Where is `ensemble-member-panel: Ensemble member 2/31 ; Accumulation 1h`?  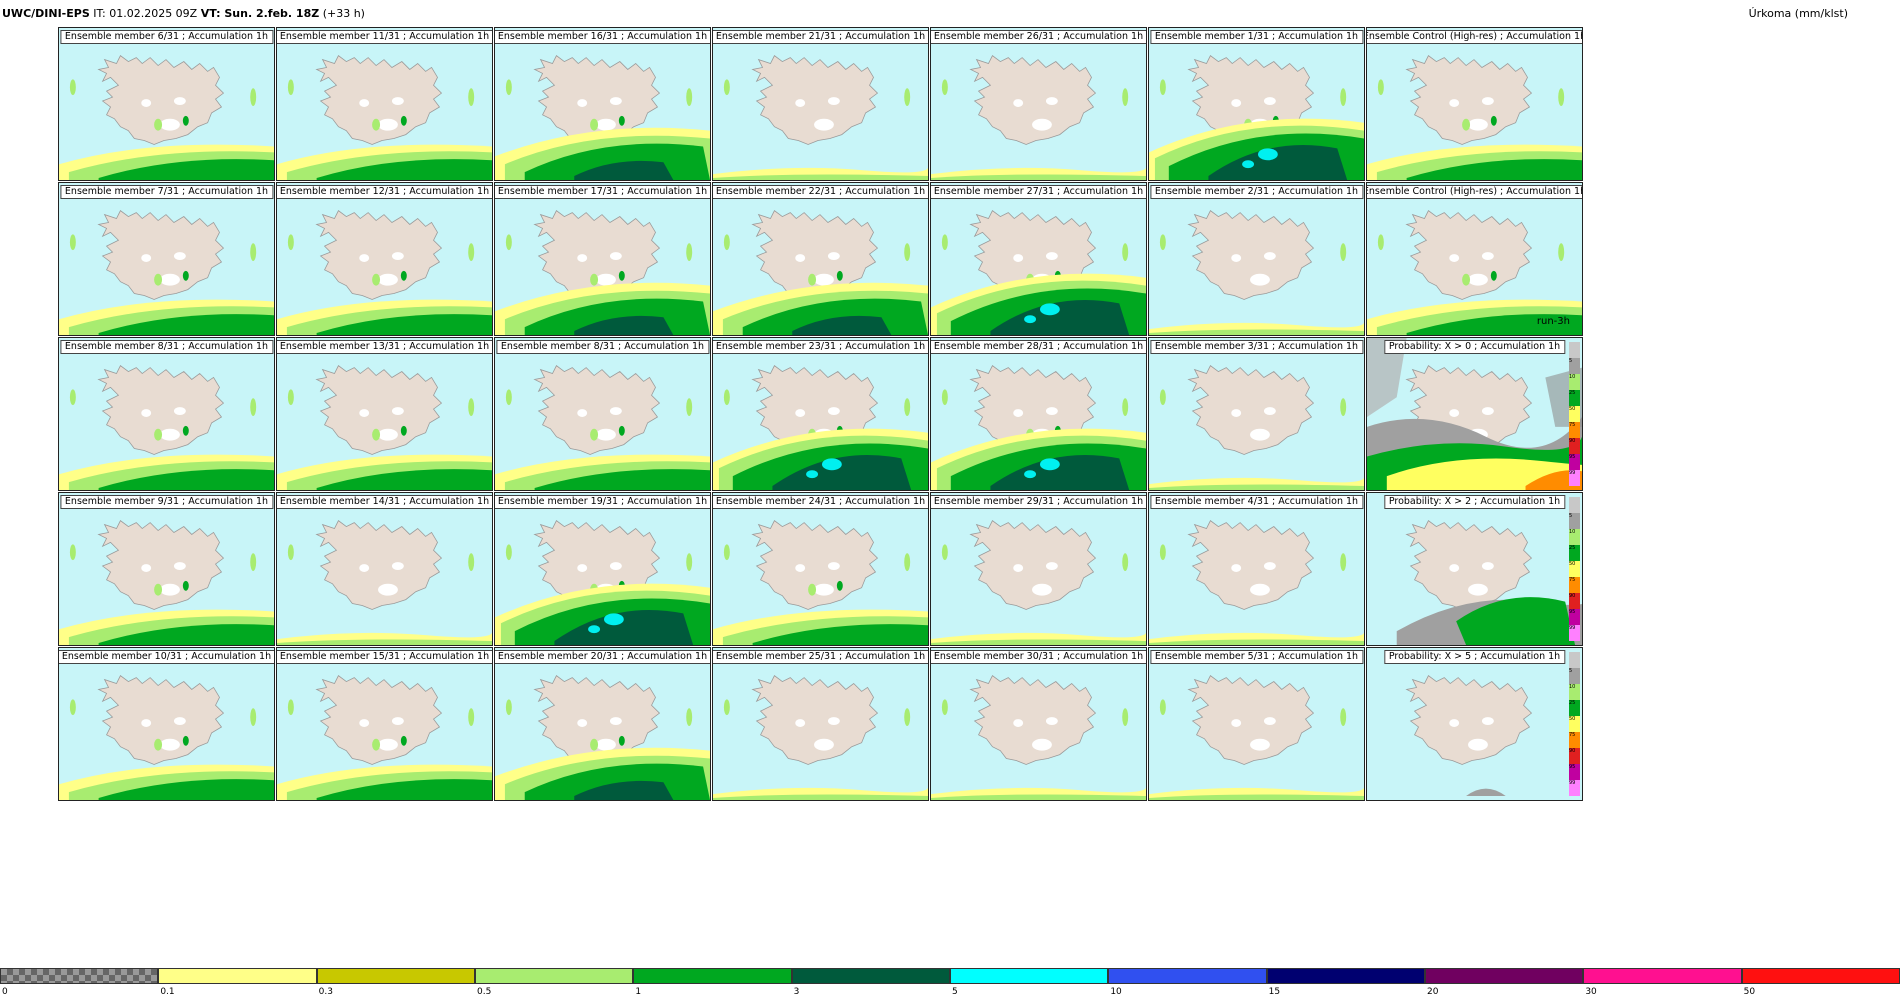 ensemble-member-panel: Ensemble member 2/31 ; Accumulation 1h is located at coordinates (1256, 259).